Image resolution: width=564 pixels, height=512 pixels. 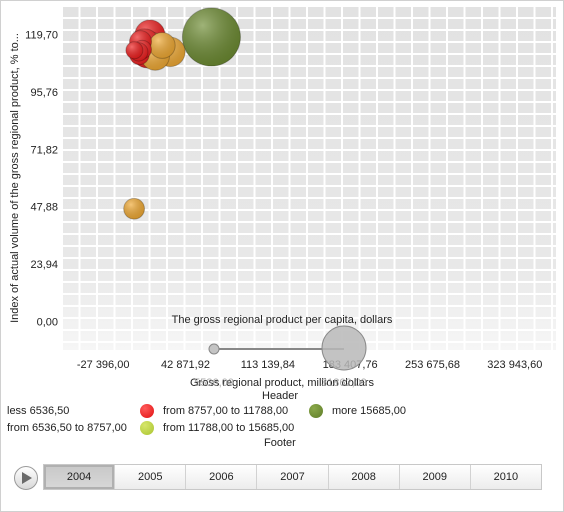 I want to click on y-tick-label: 47,88, so click(x=44, y=208).